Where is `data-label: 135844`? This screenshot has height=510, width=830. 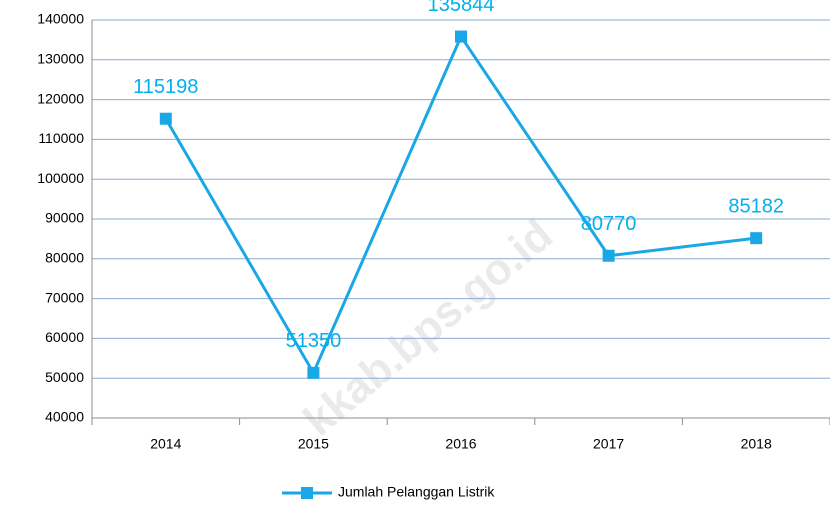 data-label: 135844 is located at coordinates (461, 8).